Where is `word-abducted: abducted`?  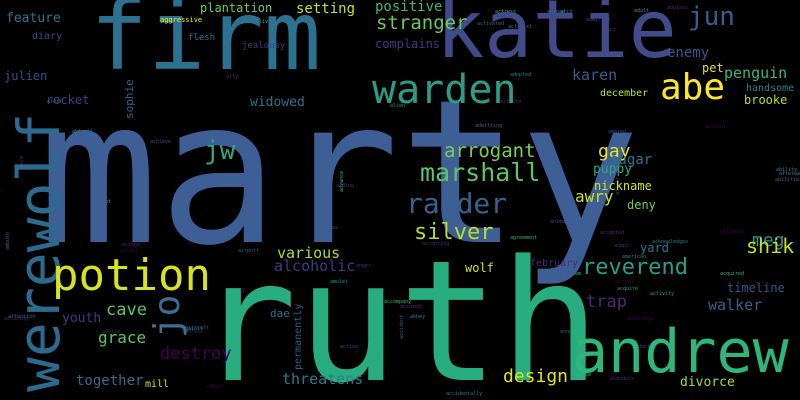
word-abducted: abducted is located at coordinates (644, 347).